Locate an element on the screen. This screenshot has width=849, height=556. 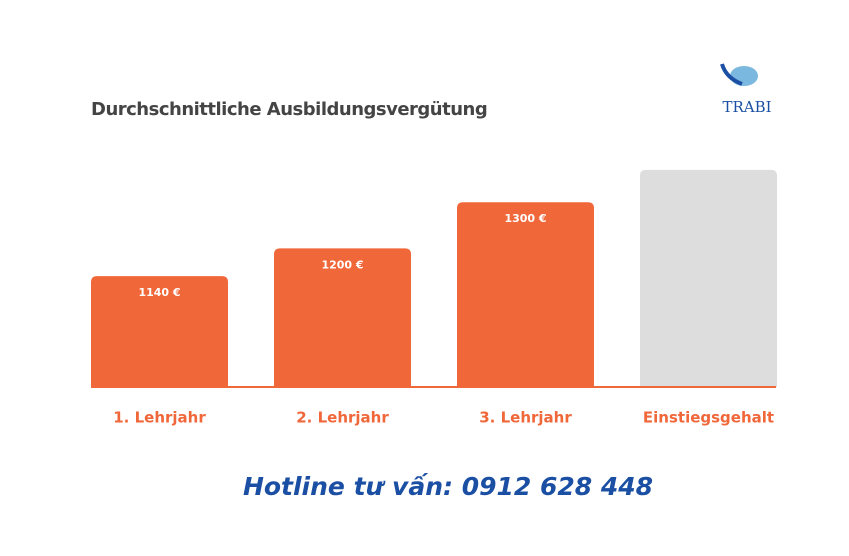
x-tick-label: 2. Lehrjahr is located at coordinates (342, 418).